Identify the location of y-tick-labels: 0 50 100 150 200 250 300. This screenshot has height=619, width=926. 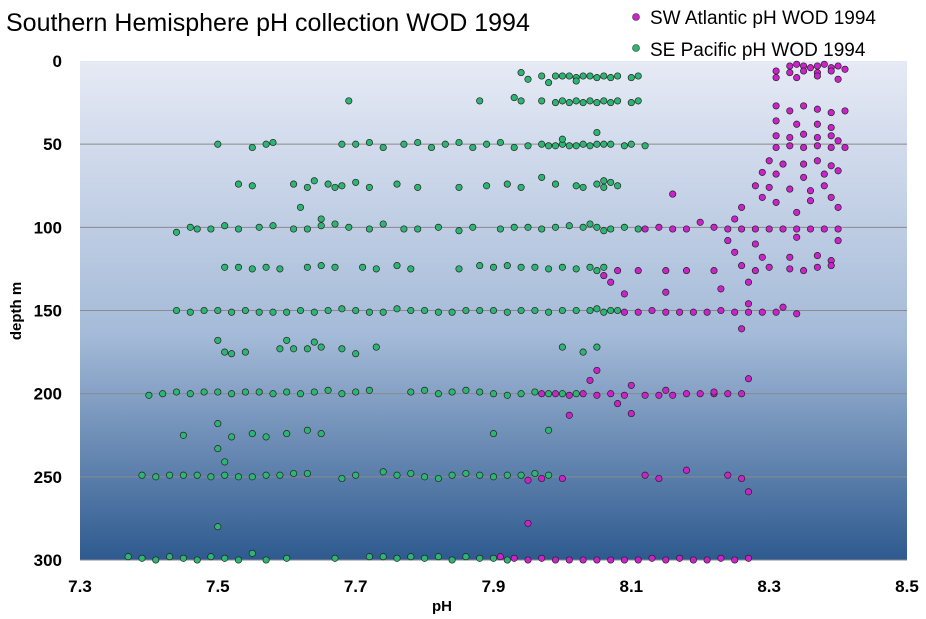
(48, 311).